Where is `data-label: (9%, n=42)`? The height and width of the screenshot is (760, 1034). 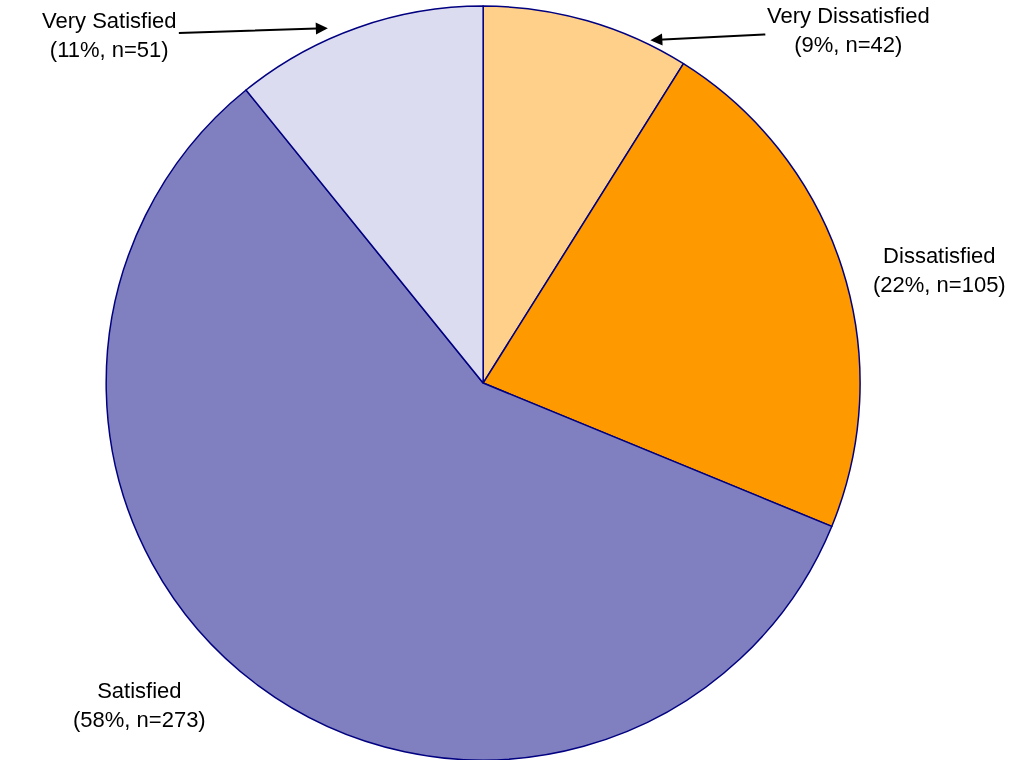
data-label: (9%, n=42) is located at coordinates (848, 44).